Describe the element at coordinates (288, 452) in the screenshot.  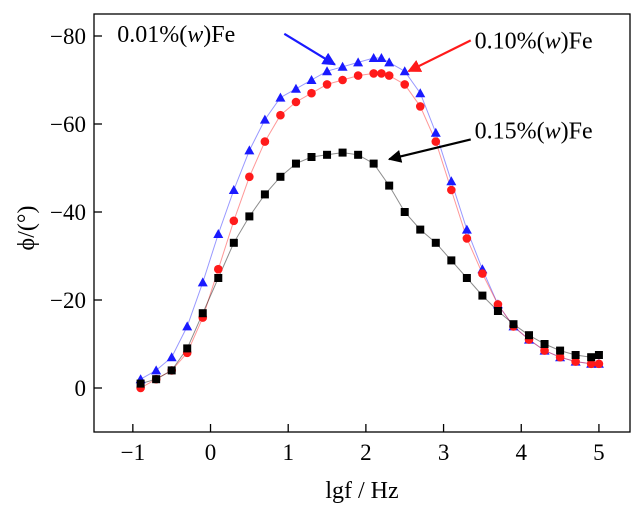
I see `x-tick-label: 1` at that location.